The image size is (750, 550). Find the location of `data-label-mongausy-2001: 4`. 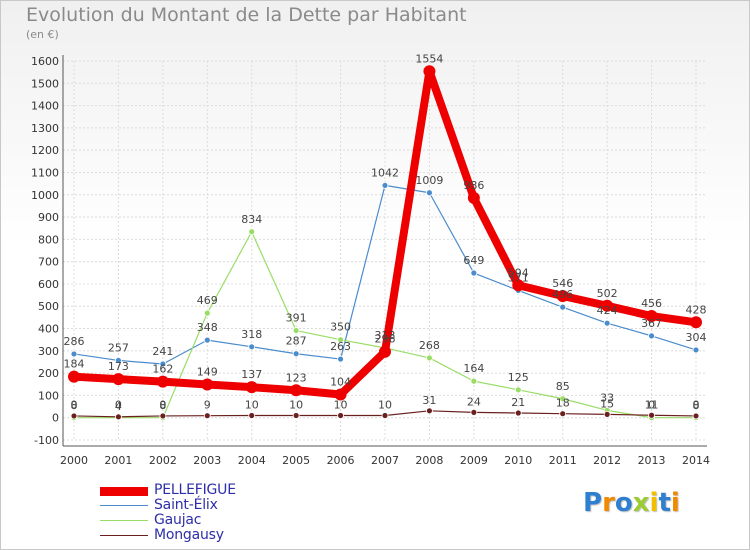

data-label-mongausy-2001: 4 is located at coordinates (118, 406).